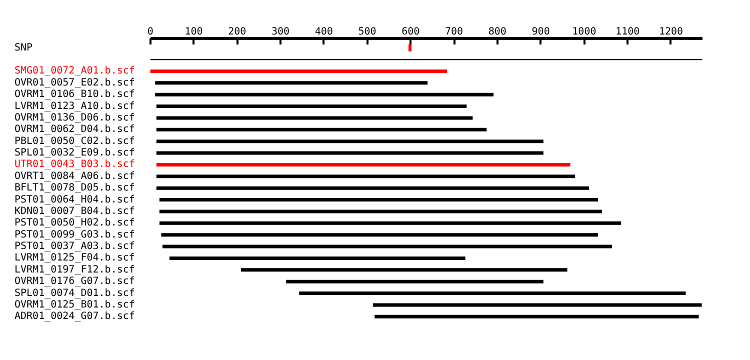  I want to click on x-tick-label: 1200, so click(671, 32).